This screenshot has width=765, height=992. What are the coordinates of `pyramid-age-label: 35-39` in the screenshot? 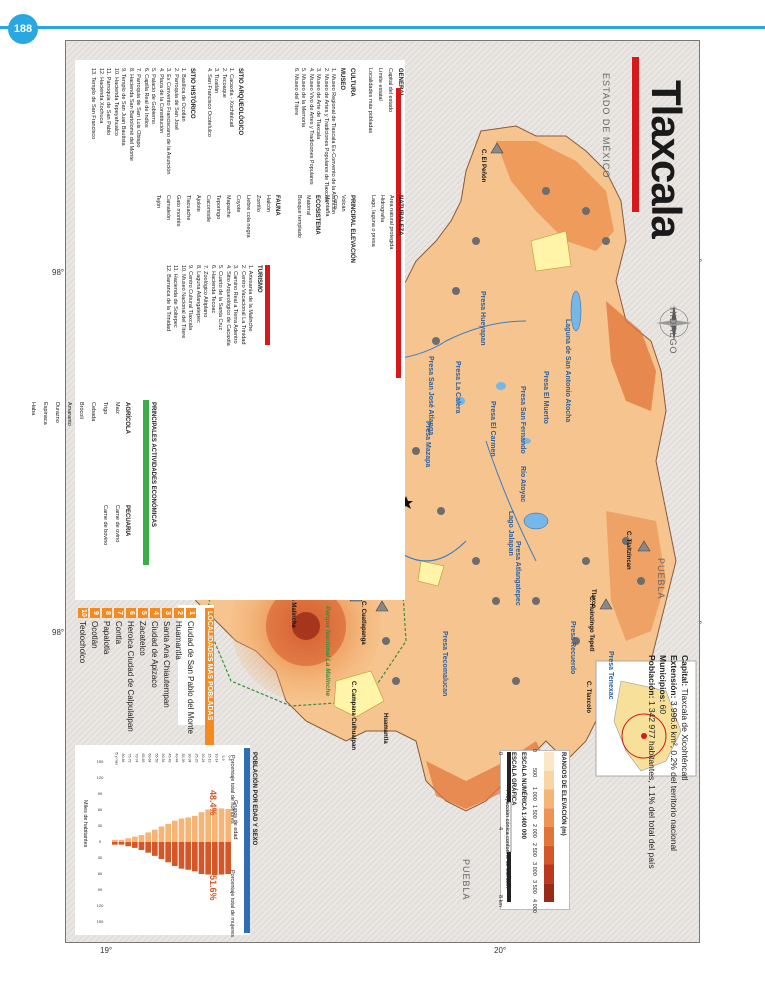 It's located at (183, 758).